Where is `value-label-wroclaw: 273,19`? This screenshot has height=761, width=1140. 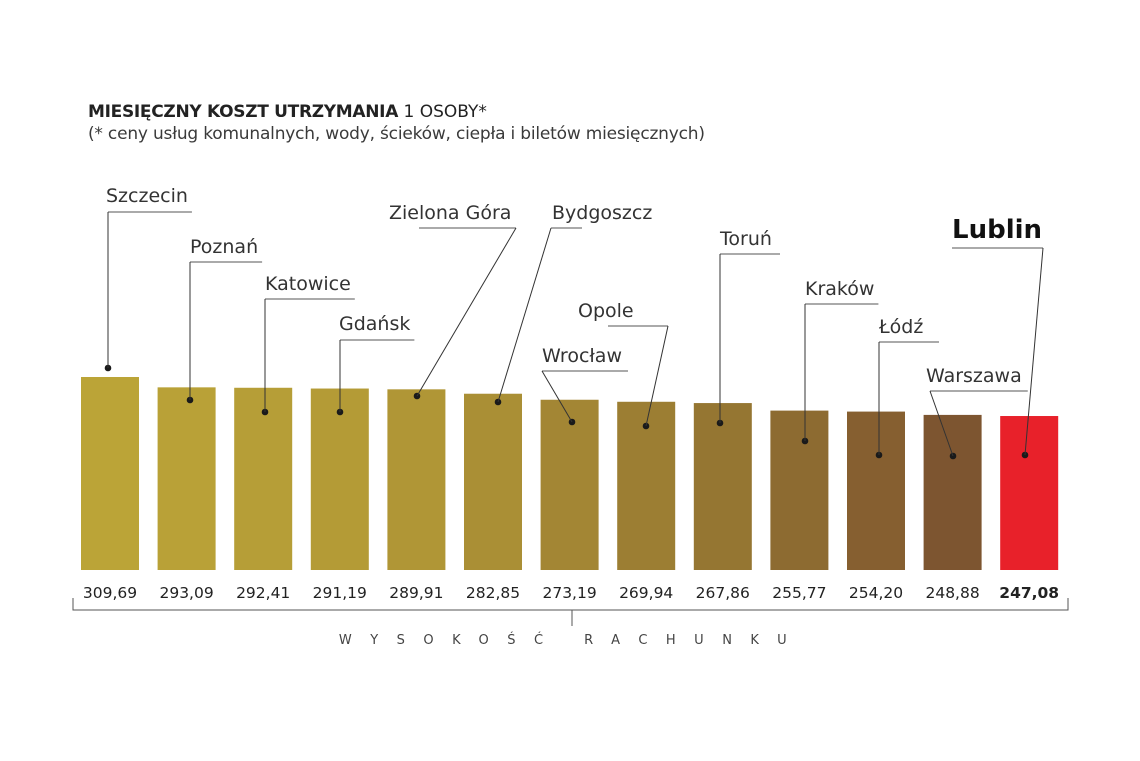
value-label-wroclaw: 273,19 is located at coordinates (569, 593).